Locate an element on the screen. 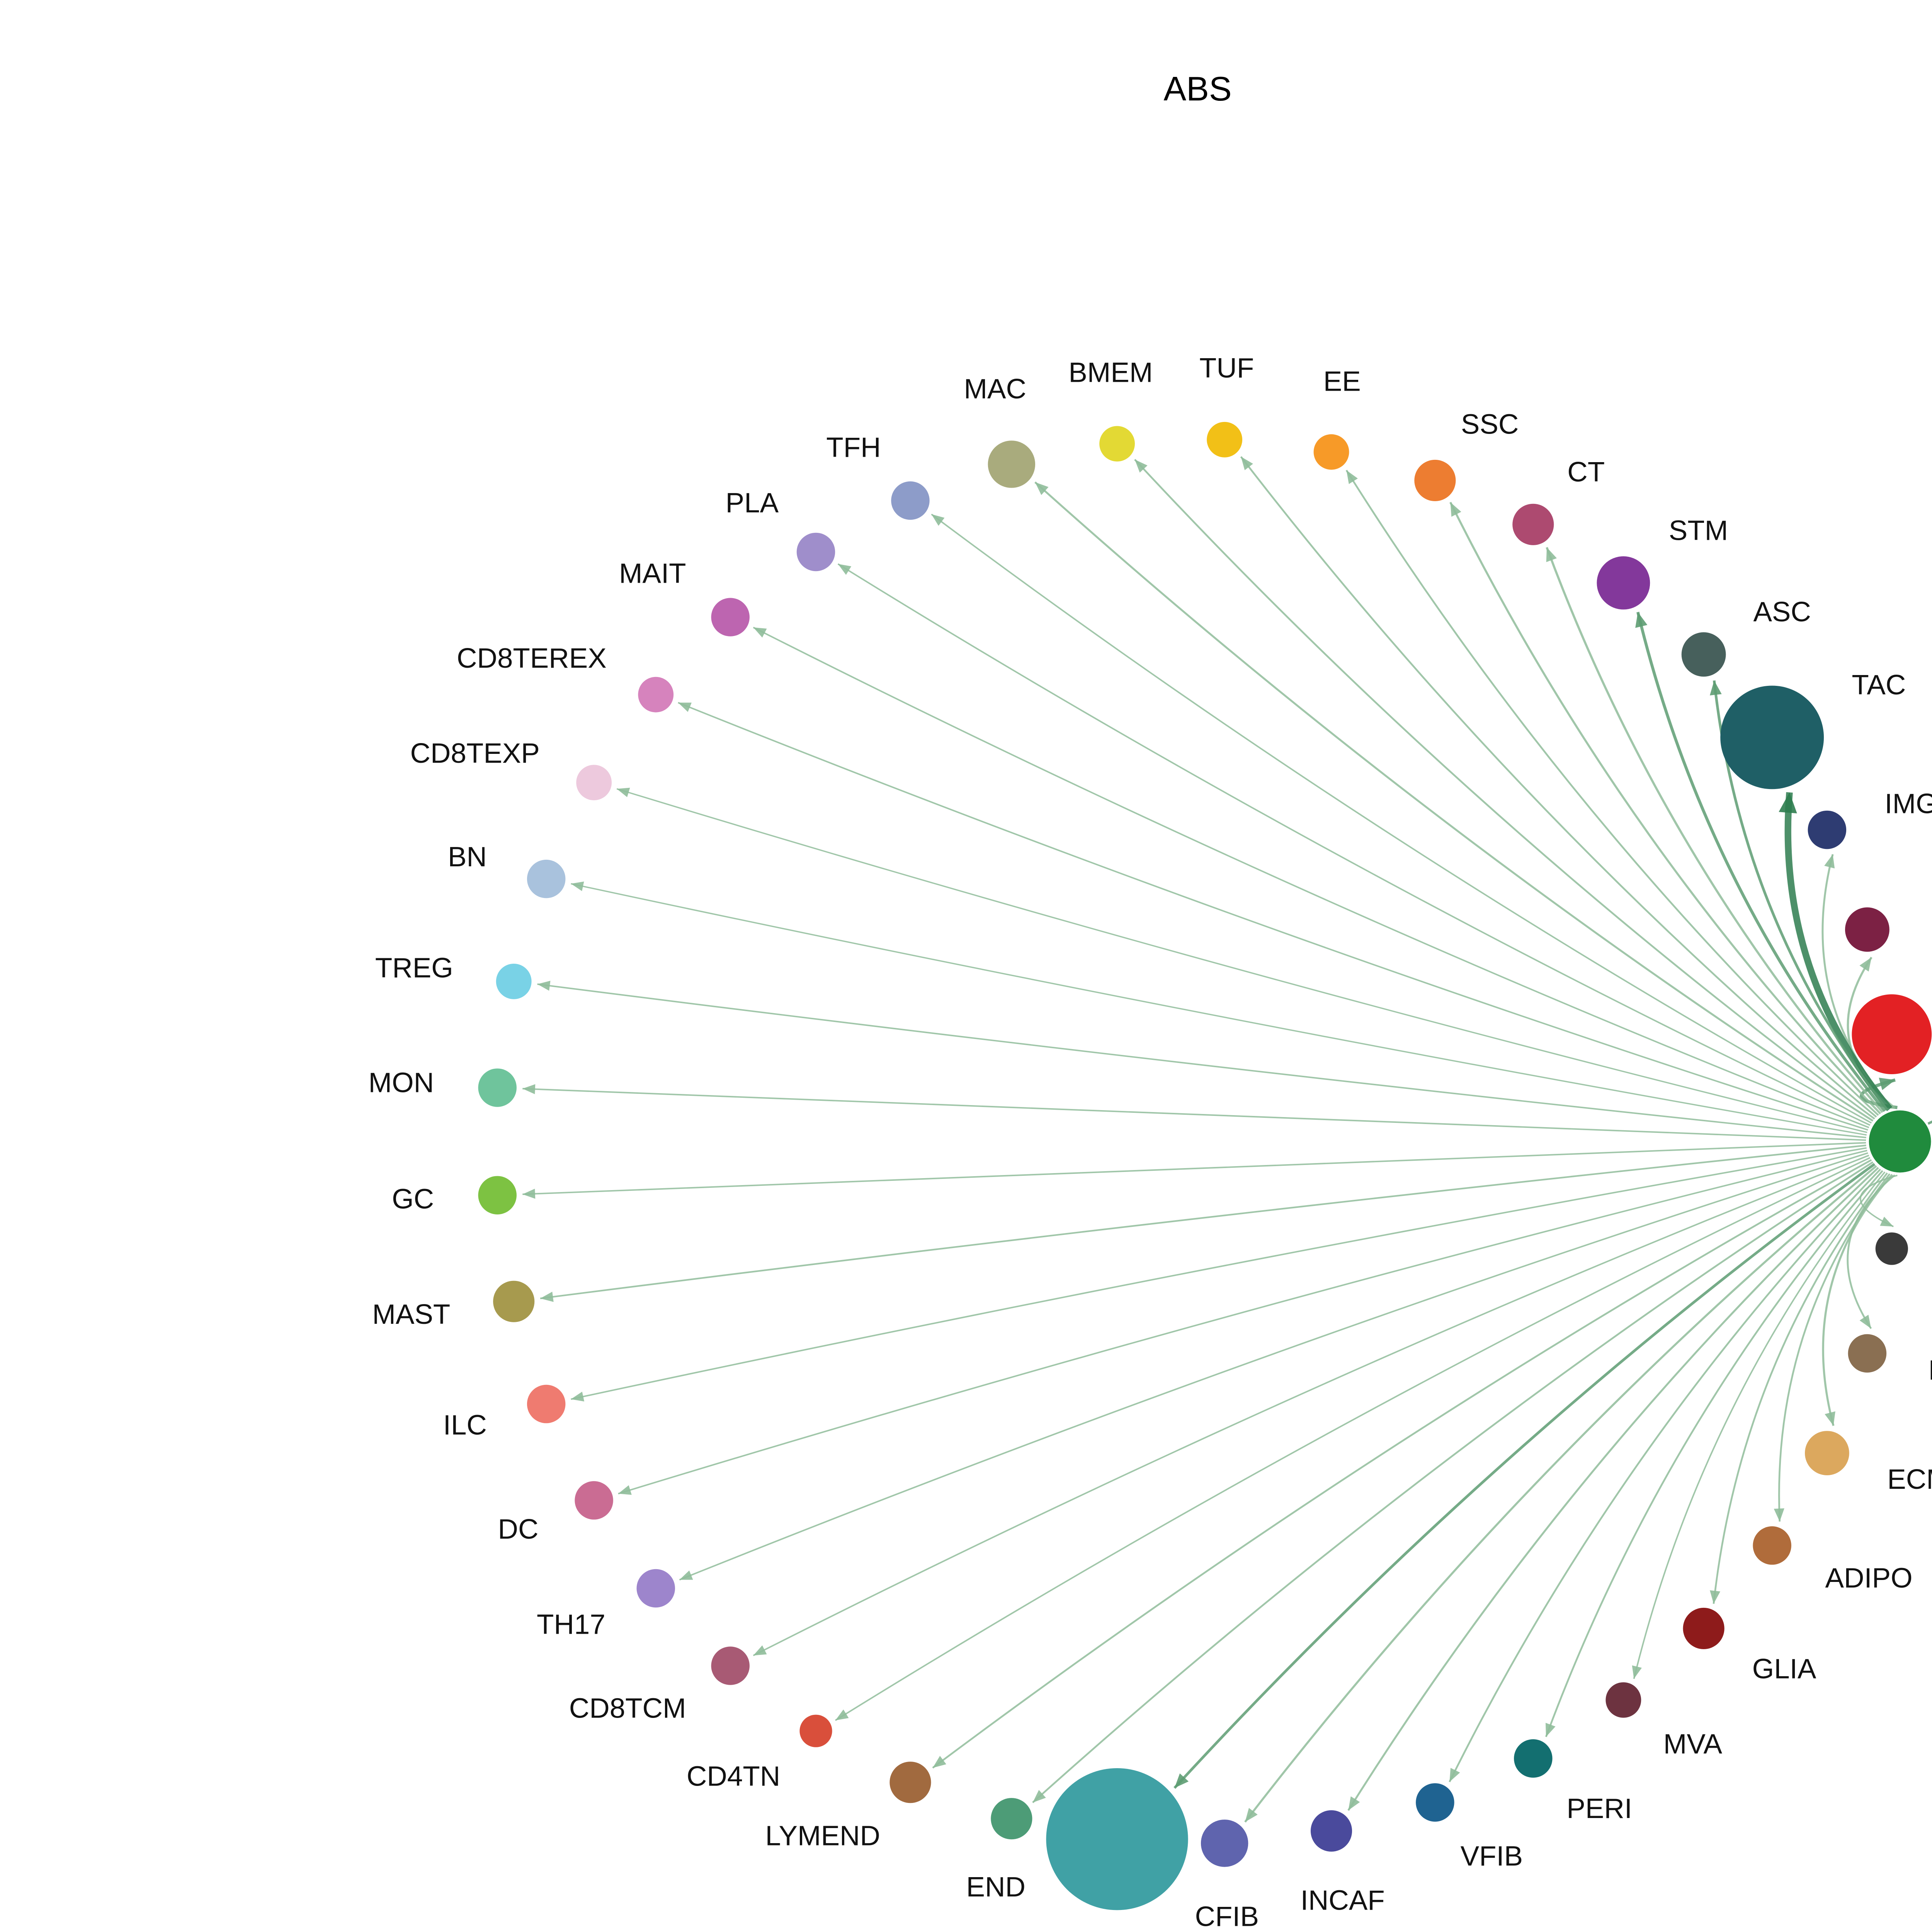  node-label-GC: GC is located at coordinates (413, 1199).